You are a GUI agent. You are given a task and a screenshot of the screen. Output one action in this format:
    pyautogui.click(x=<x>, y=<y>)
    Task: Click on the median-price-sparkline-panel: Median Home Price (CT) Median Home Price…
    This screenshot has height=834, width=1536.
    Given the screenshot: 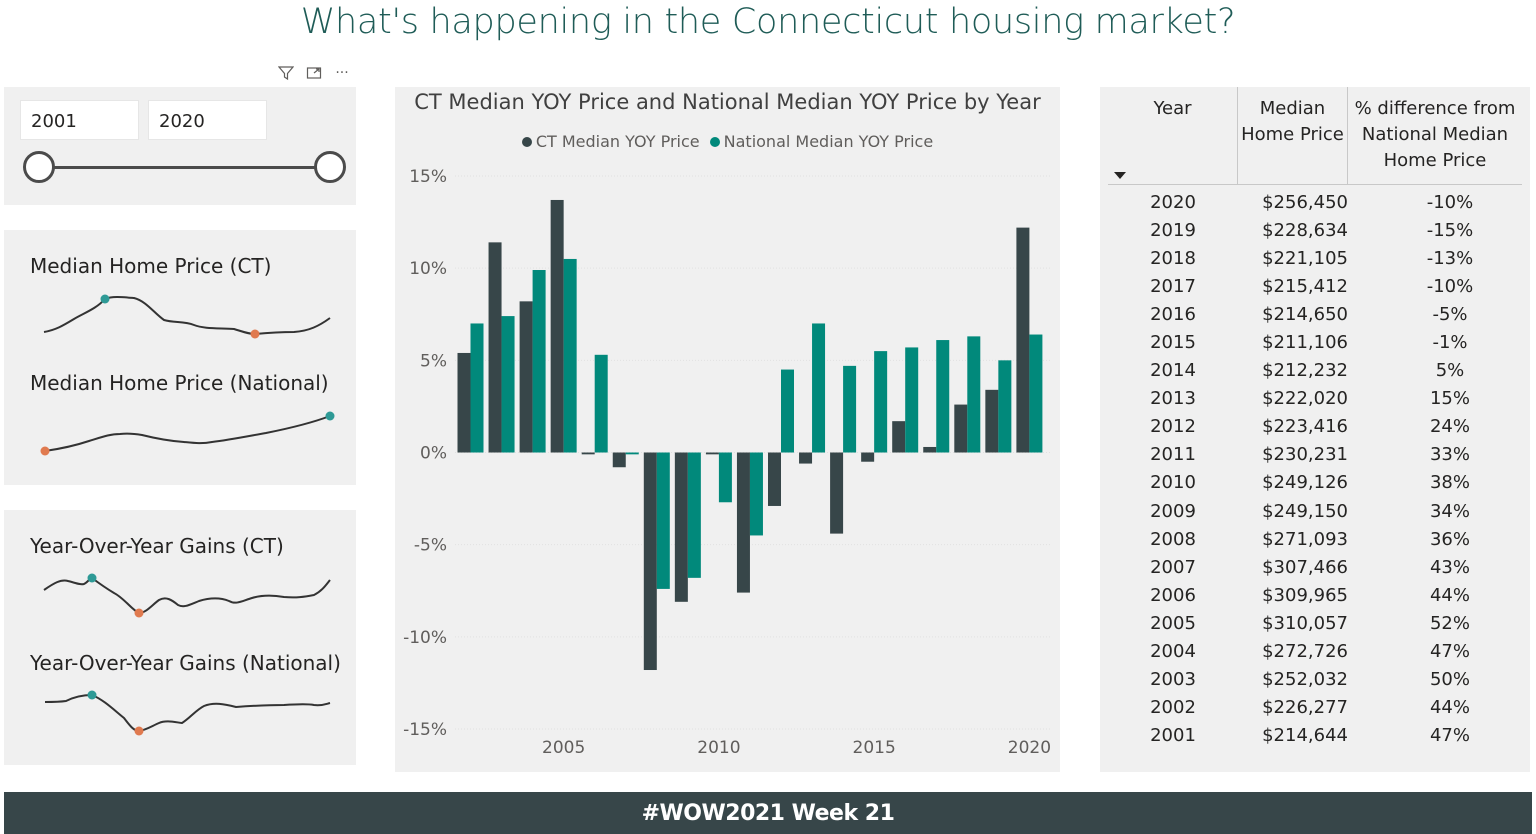 What is the action you would take?
    pyautogui.click(x=180, y=357)
    